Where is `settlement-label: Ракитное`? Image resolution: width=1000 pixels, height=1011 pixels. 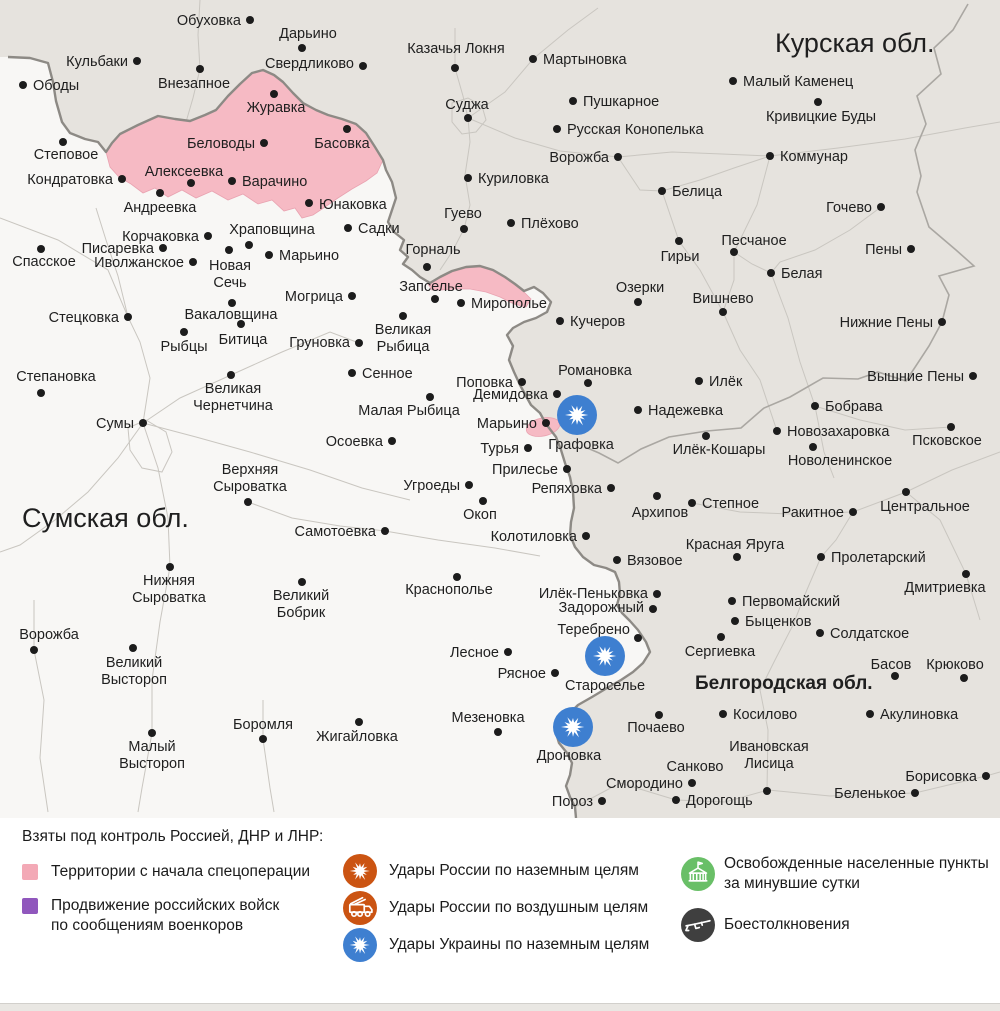 settlement-label: Ракитное is located at coordinates (813, 513).